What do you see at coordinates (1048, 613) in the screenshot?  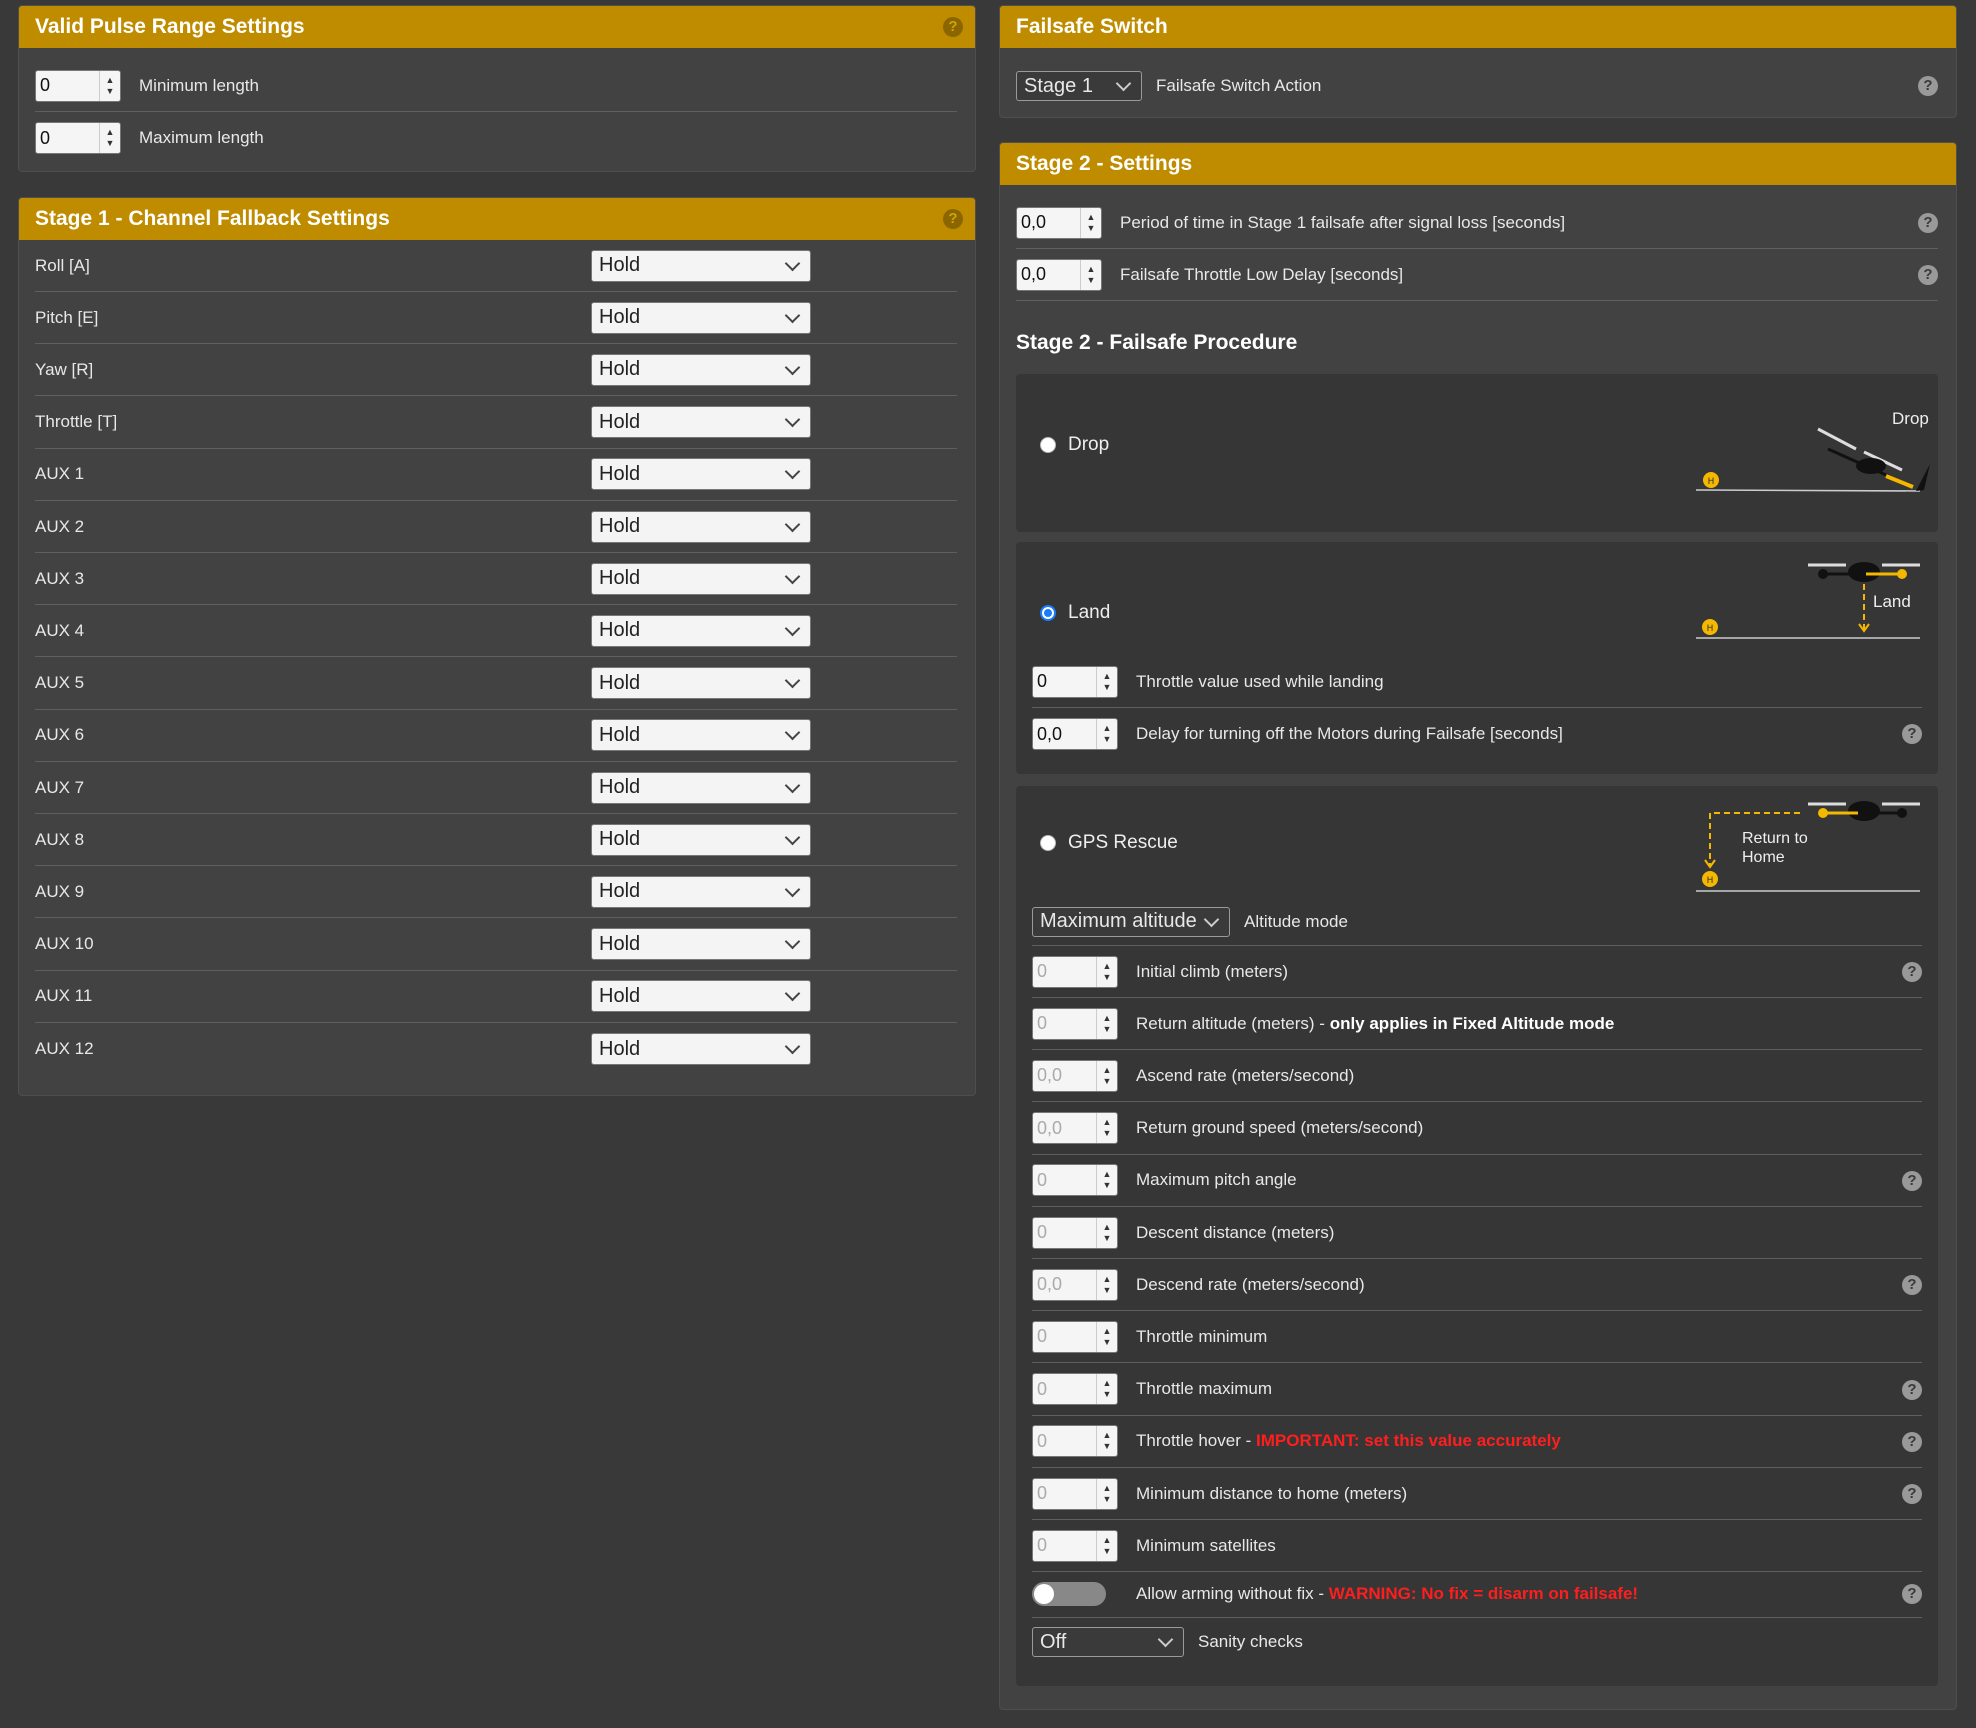 I see `land-radio` at bounding box center [1048, 613].